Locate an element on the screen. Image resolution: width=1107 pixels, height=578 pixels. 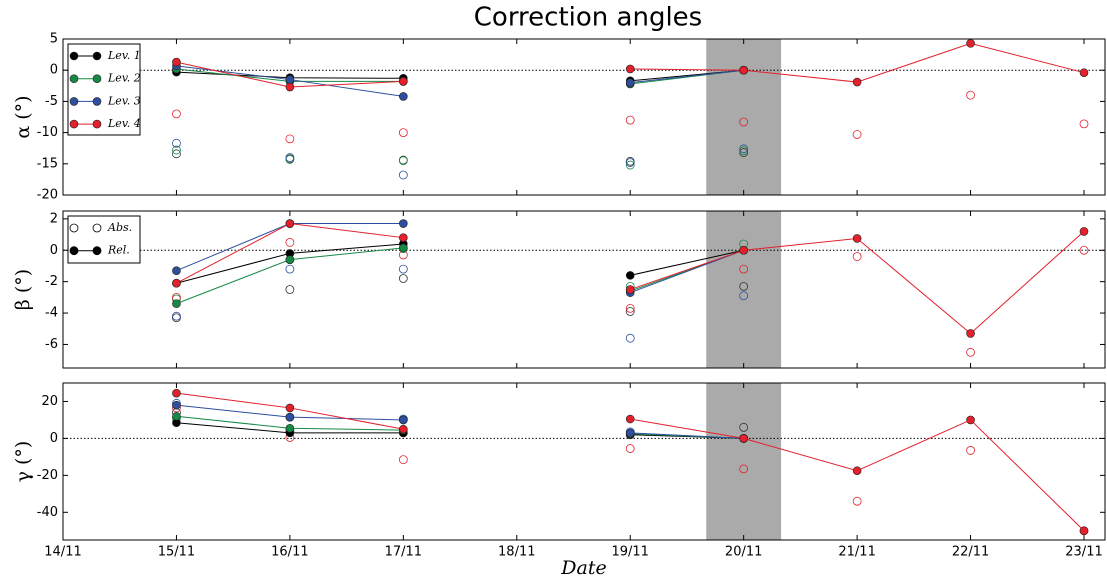
y-tick-label: 20 is located at coordinates (49, 401).